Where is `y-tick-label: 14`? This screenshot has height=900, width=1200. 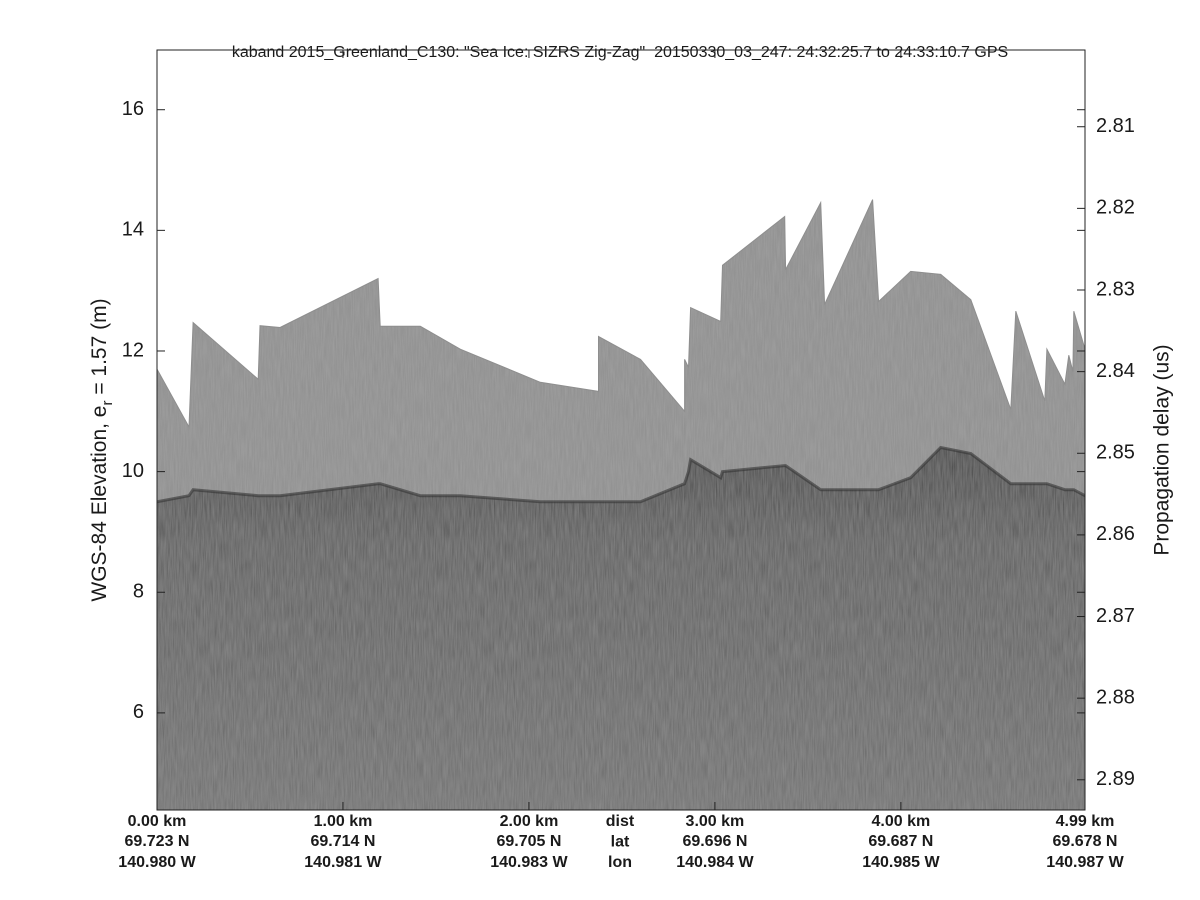
y-tick-label: 14 is located at coordinates (133, 230).